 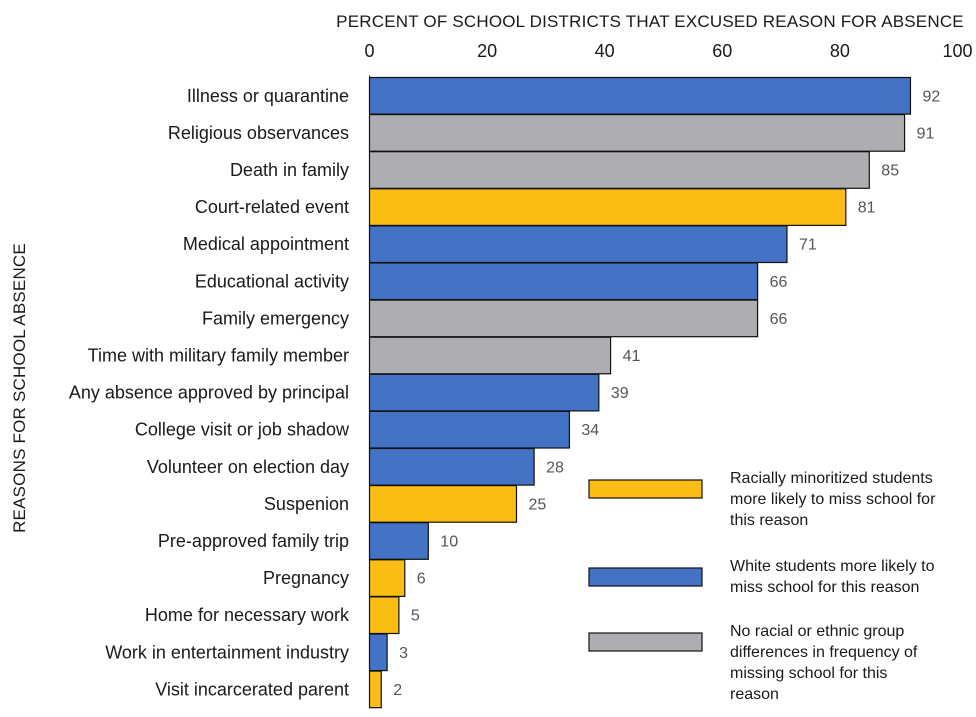 What do you see at coordinates (421, 579) in the screenshot?
I see `data-label: 6` at bounding box center [421, 579].